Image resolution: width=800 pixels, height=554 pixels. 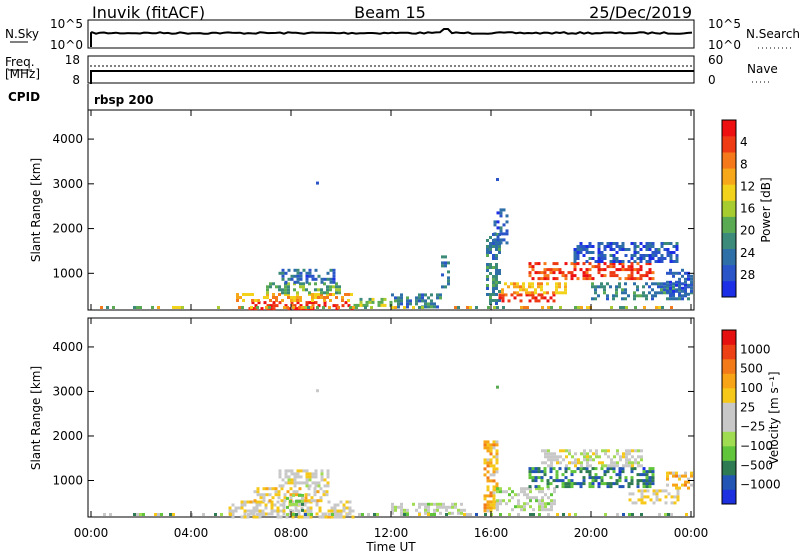 I want to click on colorbar-frame, so click(x=729, y=208).